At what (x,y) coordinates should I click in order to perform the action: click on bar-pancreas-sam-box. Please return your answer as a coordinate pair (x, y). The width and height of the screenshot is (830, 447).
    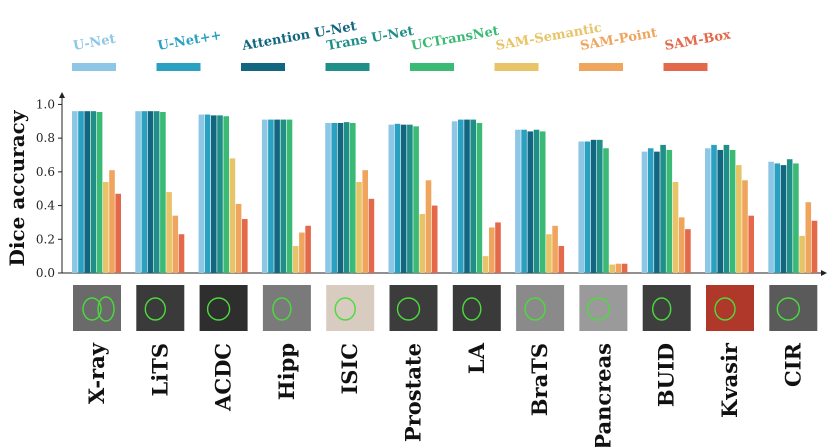
    Looking at the image, I should click on (624, 268).